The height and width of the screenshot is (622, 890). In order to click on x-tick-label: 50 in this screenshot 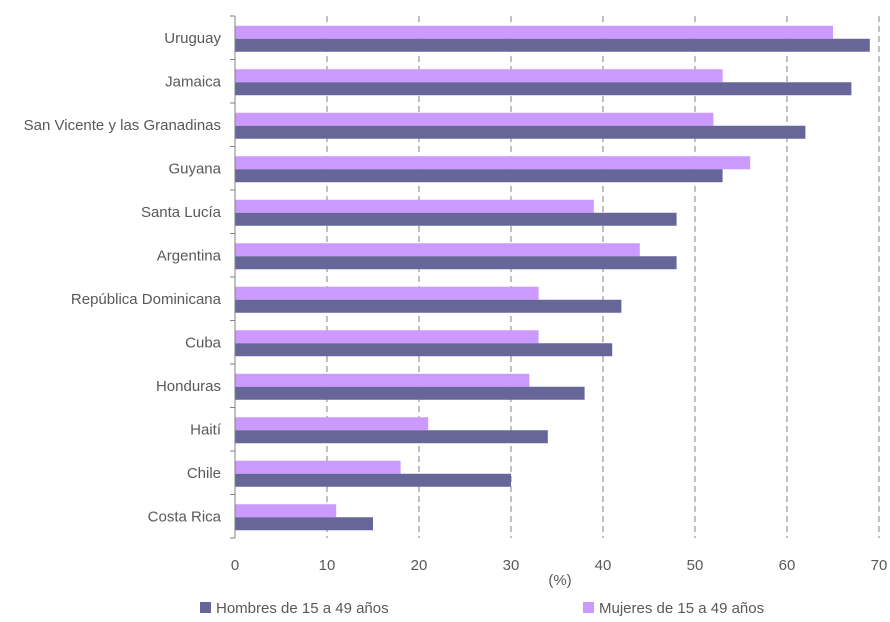, I will do `click(695, 565)`.